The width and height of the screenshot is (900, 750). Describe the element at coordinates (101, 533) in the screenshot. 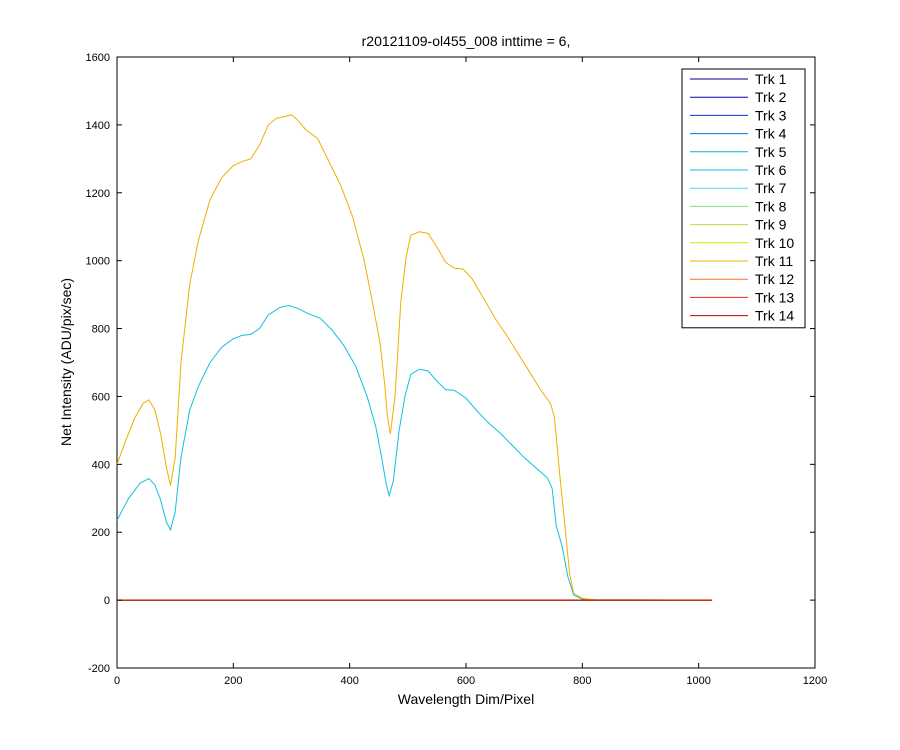

I see `y-tick-label: 200` at that location.